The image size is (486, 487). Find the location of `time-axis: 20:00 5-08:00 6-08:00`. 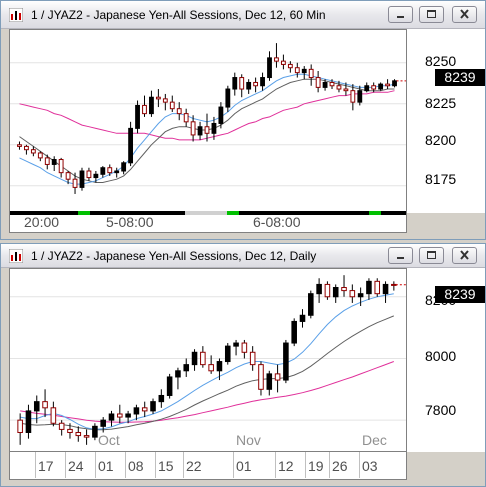

time-axis: 20:00 5-08:00 6-08:00 is located at coordinates (208, 222).